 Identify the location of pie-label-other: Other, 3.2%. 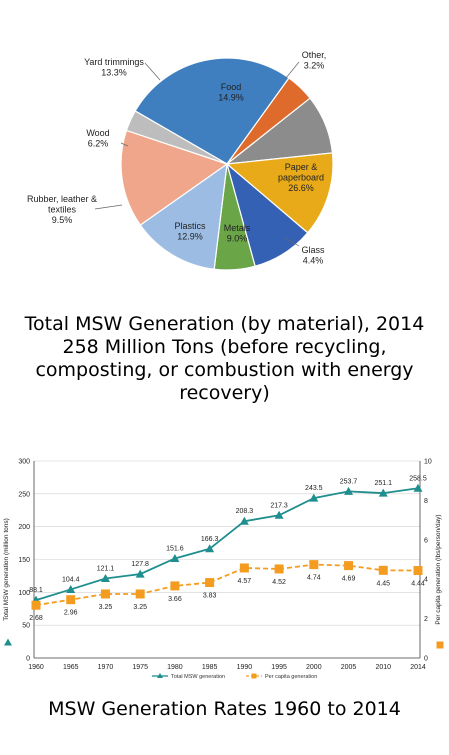
(314, 60).